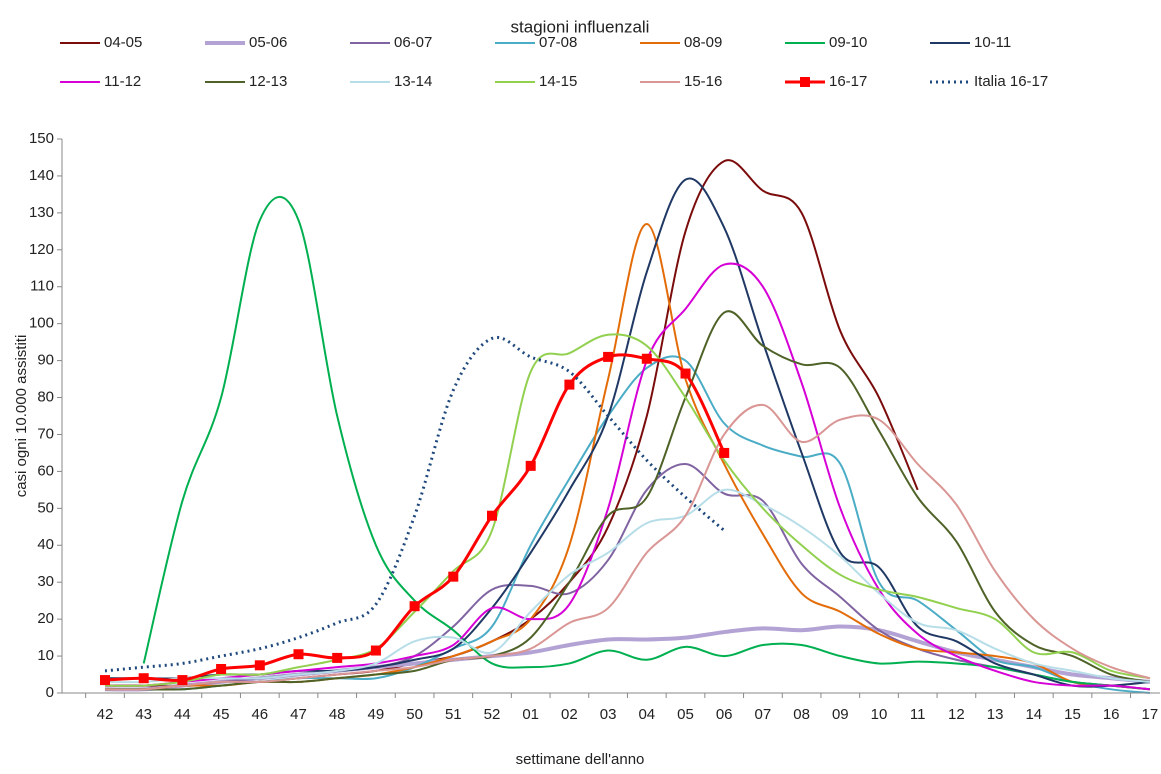 This screenshot has width=1161, height=774. Describe the element at coordinates (703, 42) in the screenshot. I see `legend-label: 08-09` at that location.